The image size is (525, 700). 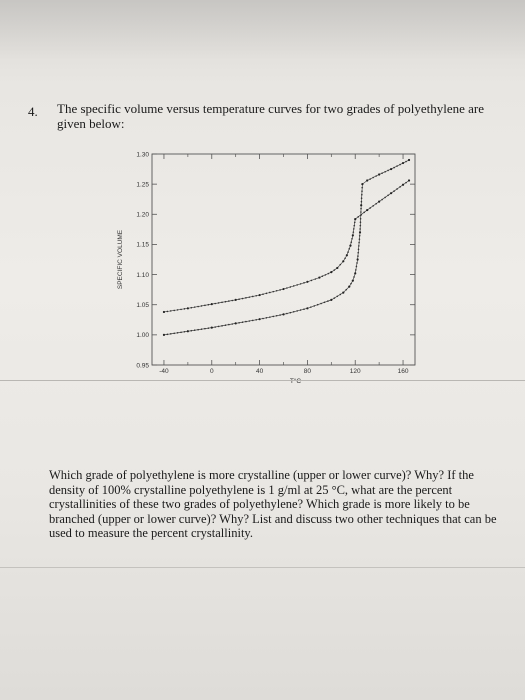 I want to click on y-tick-label: 1.30, so click(x=142, y=154).